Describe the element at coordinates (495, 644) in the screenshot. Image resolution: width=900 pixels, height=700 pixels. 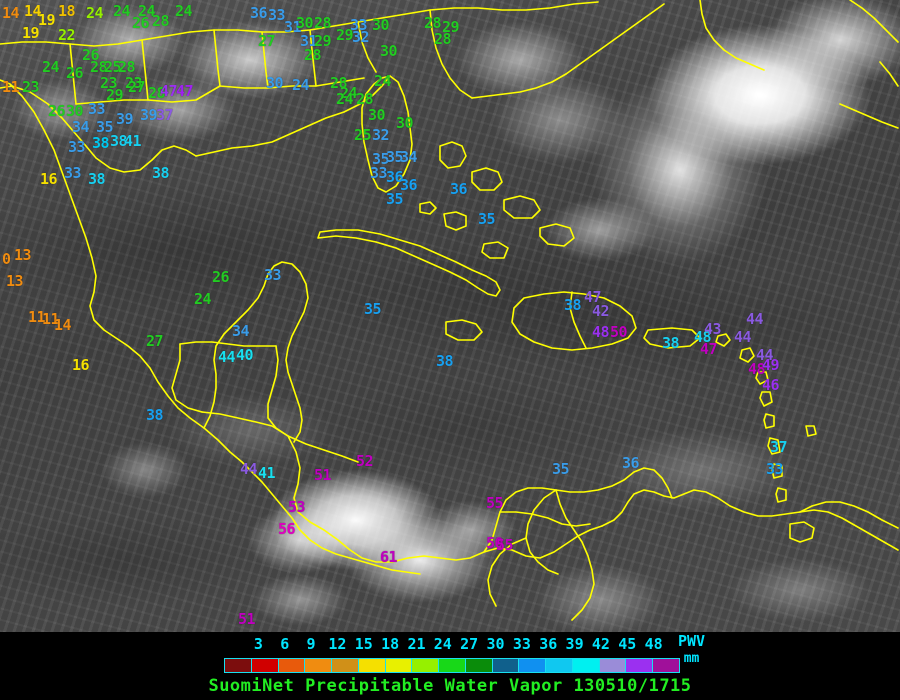
I see `colorbar-tick-30: 30` at that location.